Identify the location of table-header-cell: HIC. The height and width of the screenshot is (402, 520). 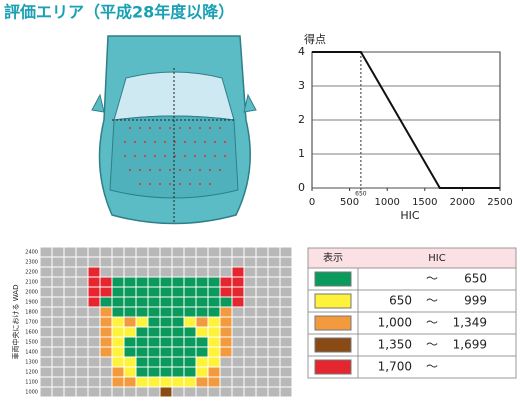
(436, 258).